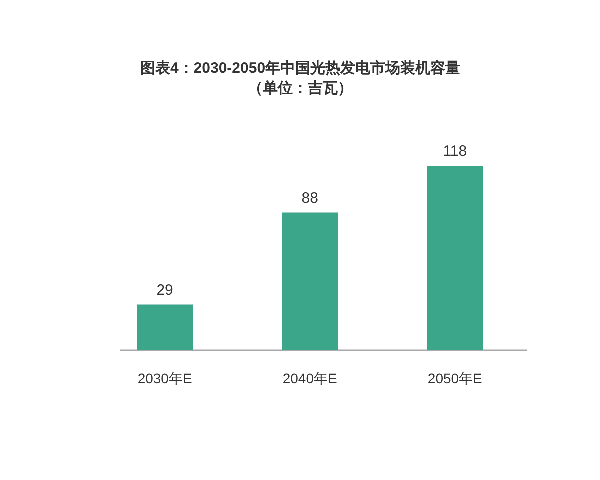 The height and width of the screenshot is (480, 600). What do you see at coordinates (455, 378) in the screenshot?
I see `x-tick-label: 2050年E` at bounding box center [455, 378].